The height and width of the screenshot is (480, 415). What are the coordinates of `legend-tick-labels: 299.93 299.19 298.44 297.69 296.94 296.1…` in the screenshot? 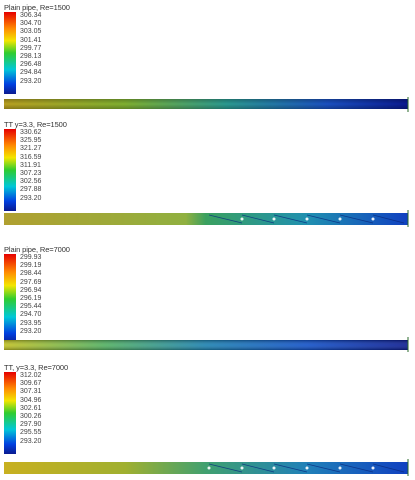 It's located at (30, 295).